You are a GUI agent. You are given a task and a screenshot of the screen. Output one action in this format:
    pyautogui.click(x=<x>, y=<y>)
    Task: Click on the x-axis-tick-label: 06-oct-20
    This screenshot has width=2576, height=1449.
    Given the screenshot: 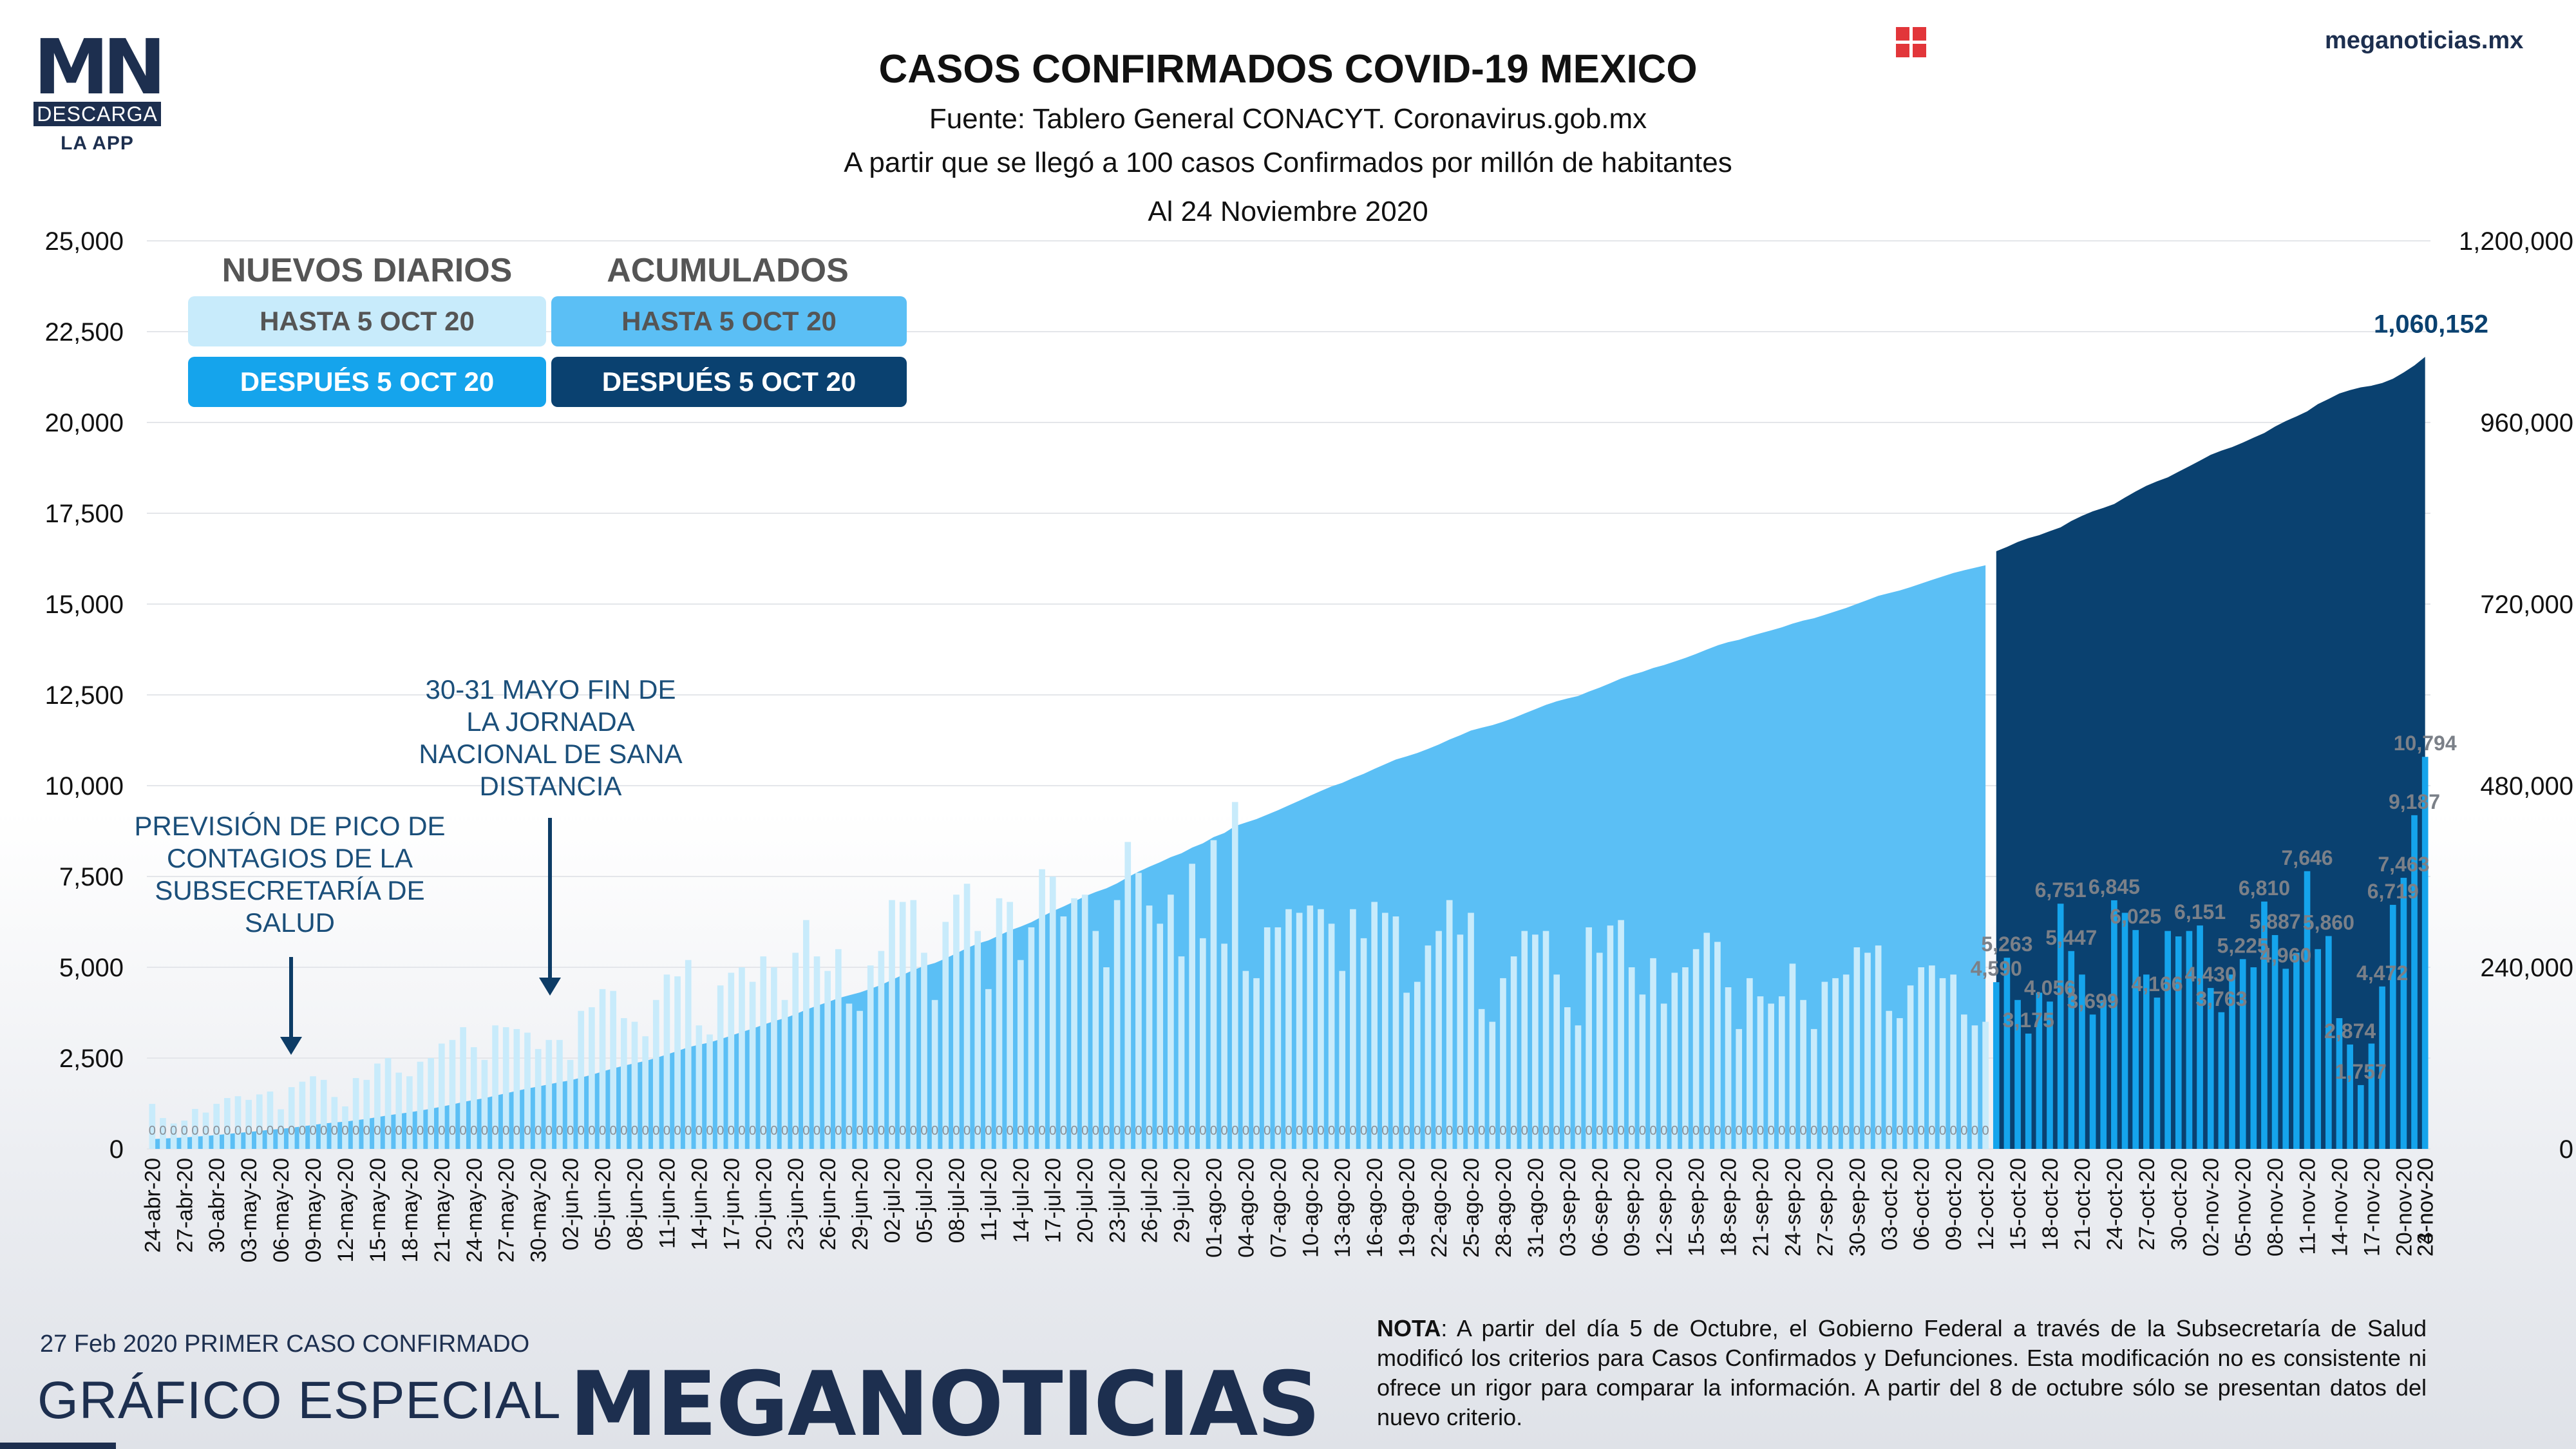 What is the action you would take?
    pyautogui.click(x=1921, y=1204)
    